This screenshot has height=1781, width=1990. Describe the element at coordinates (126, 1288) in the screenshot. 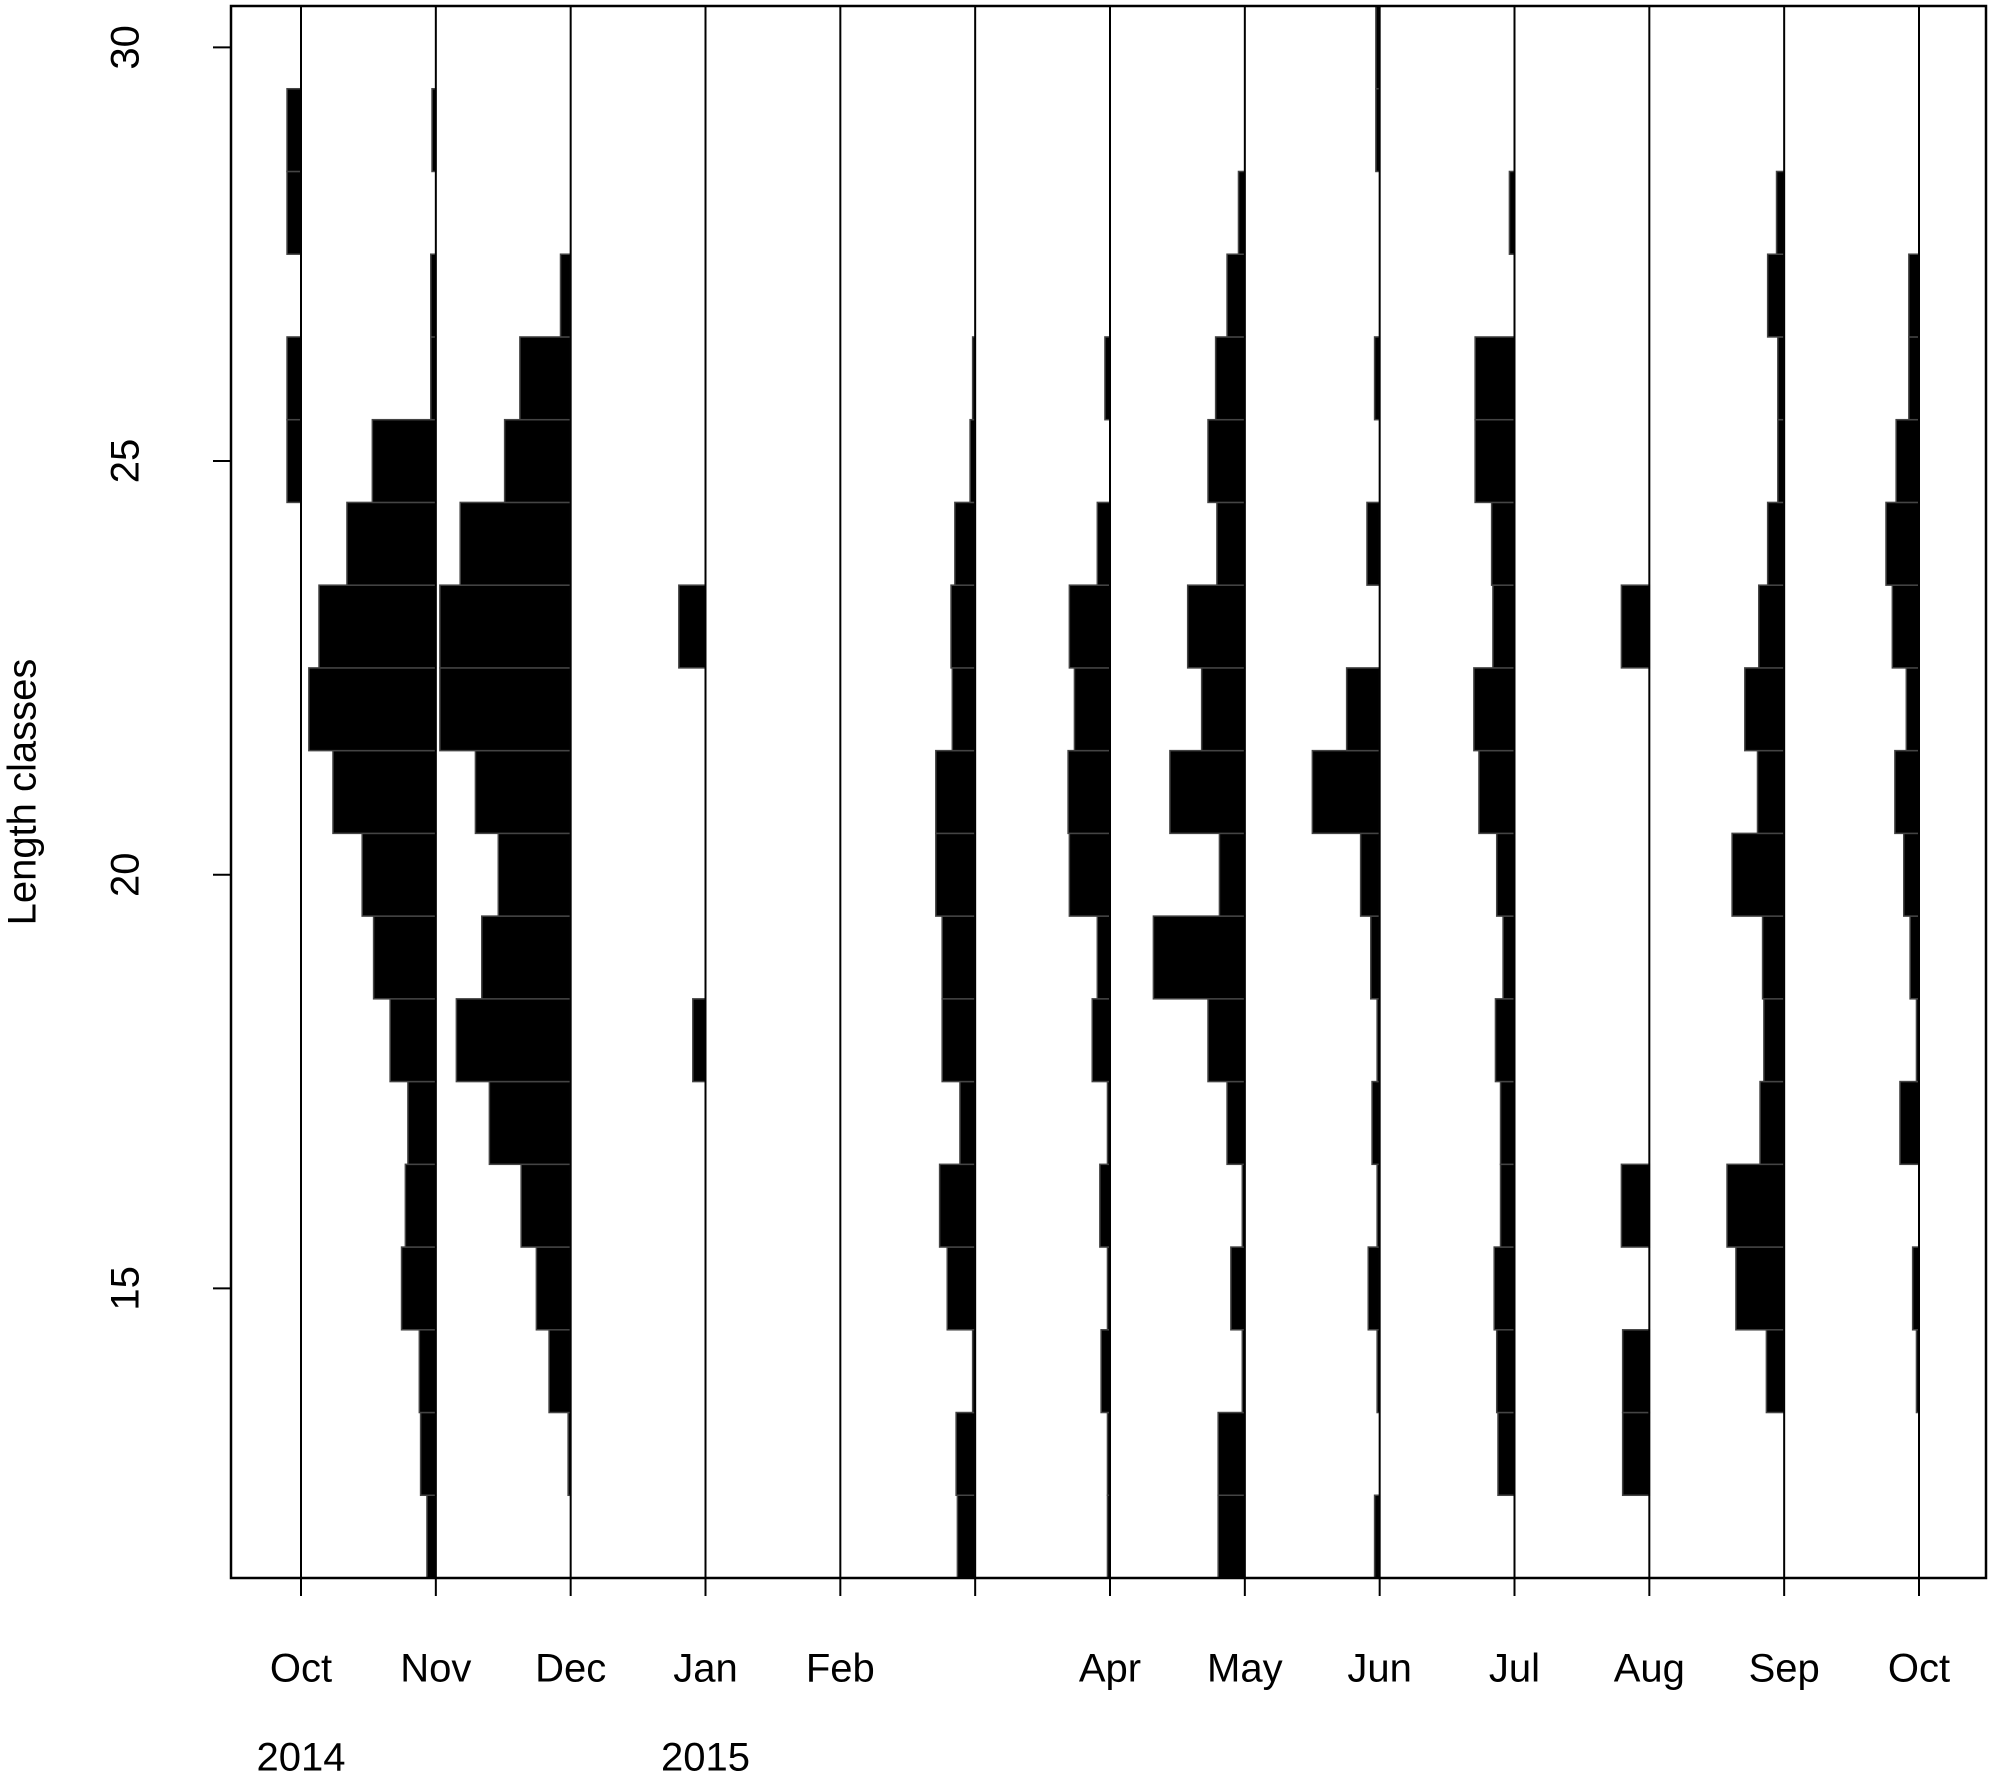

I see `y-tick-label: 15` at that location.